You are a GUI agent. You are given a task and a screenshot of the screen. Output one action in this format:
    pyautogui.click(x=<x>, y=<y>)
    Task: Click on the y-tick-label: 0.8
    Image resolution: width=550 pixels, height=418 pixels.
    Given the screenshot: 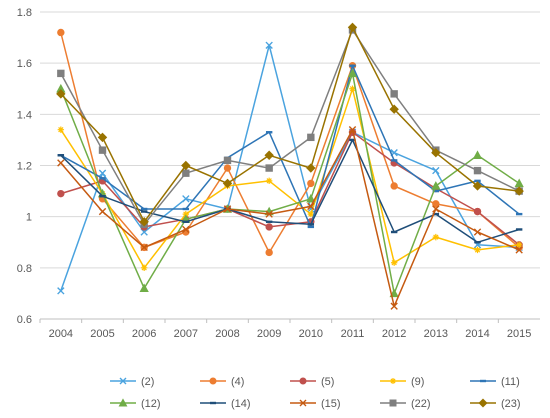 What is the action you would take?
    pyautogui.click(x=24, y=269)
    